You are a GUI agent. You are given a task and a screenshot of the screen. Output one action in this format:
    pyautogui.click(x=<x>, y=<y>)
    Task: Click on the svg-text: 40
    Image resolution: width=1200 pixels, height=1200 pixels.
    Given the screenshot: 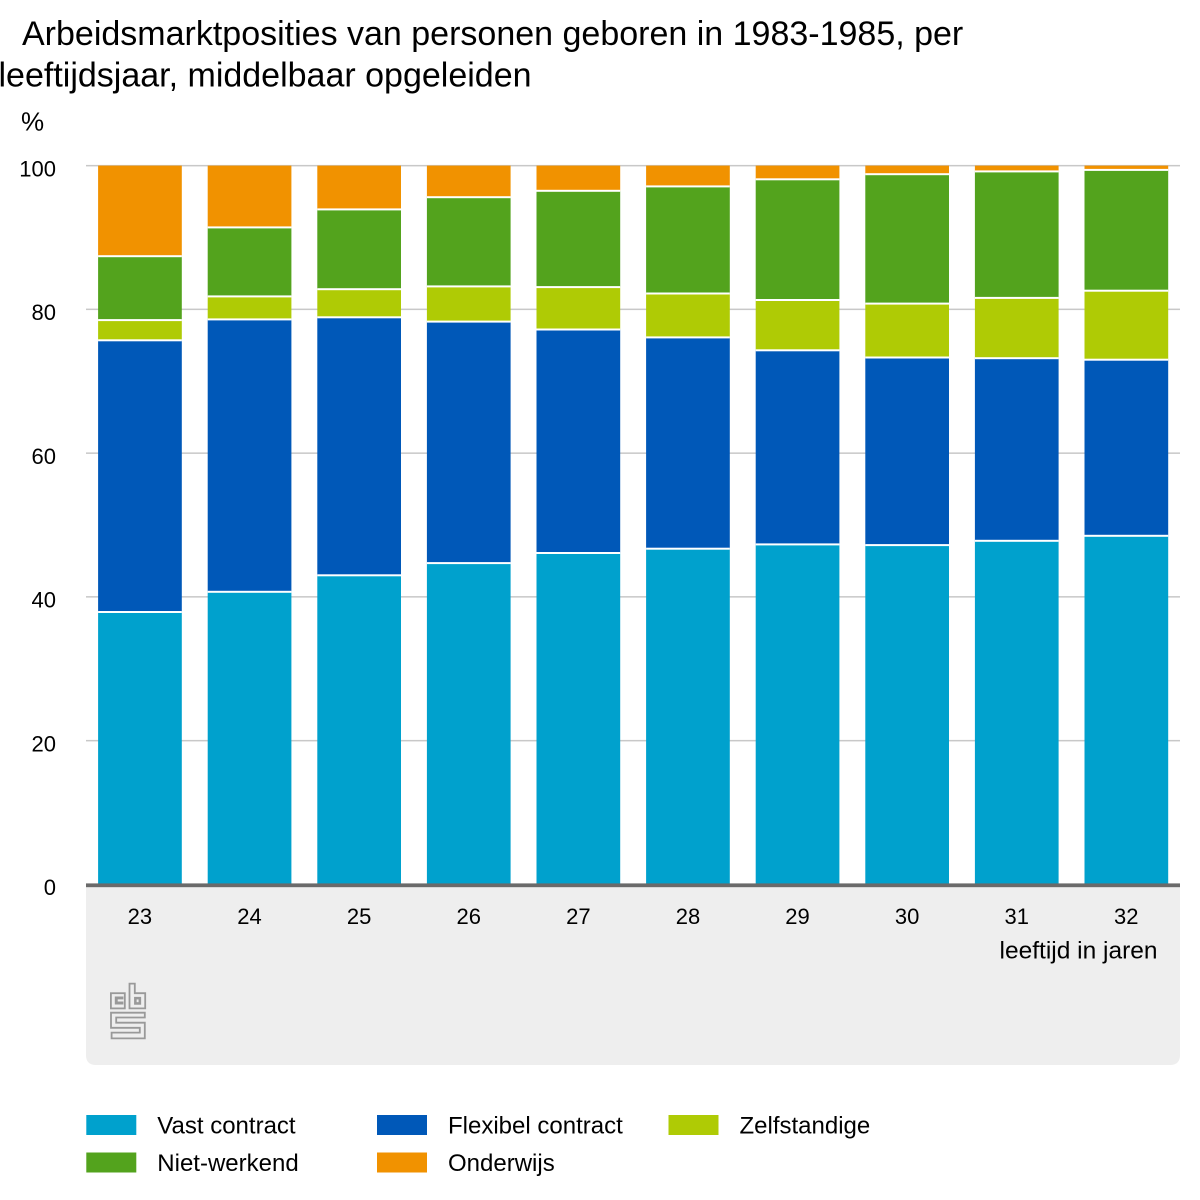 What is the action you would take?
    pyautogui.click(x=44, y=600)
    